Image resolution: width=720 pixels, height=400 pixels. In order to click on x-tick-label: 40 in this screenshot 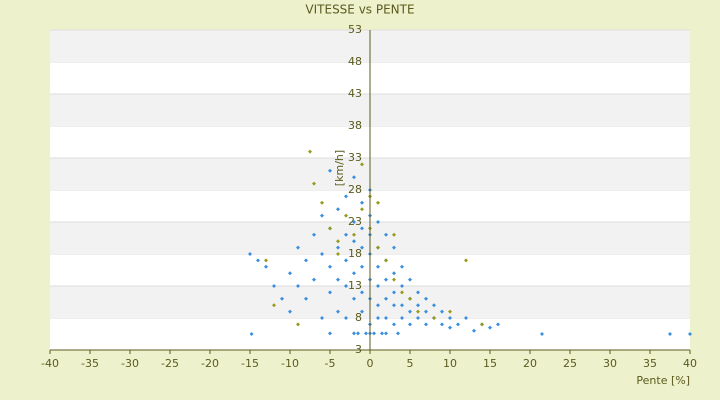, I will do `click(690, 363)`.